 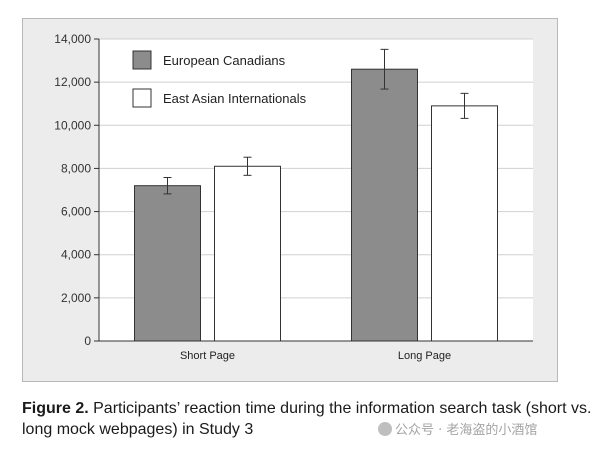 What do you see at coordinates (76, 255) in the screenshot?
I see `y-tick-label: 4,000` at bounding box center [76, 255].